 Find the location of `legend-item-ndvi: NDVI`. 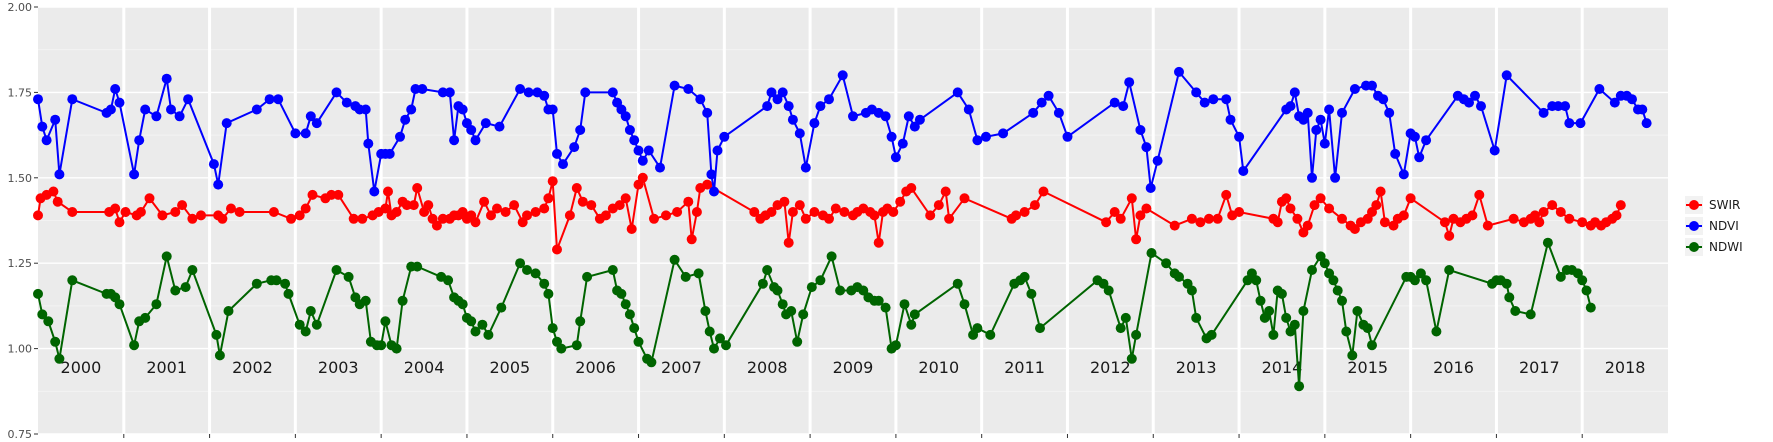

legend-item-ndvi: NDVI is located at coordinates (1712, 226).